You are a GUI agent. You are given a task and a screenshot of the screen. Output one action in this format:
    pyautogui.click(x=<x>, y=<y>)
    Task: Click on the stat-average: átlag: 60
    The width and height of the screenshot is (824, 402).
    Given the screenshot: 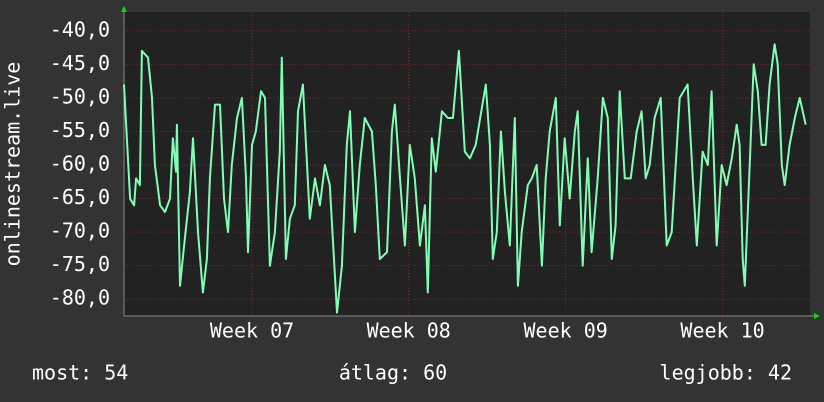 What is the action you would take?
    pyautogui.click(x=393, y=373)
    